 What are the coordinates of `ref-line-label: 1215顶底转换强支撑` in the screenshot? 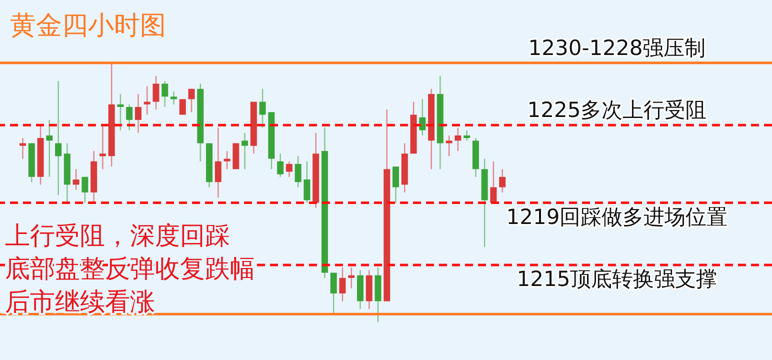 It's located at (617, 278).